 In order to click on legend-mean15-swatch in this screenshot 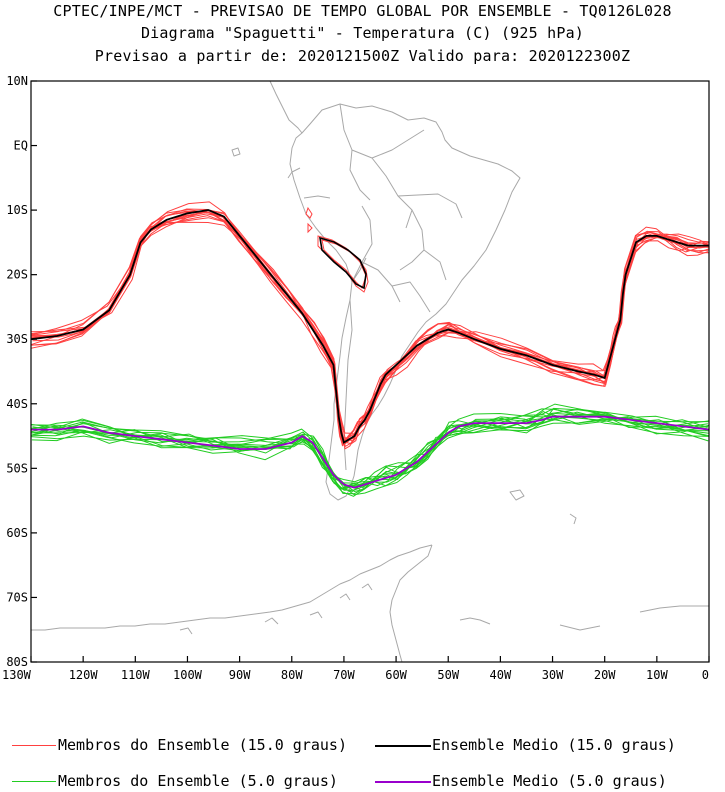, I will do `click(403, 746)`.